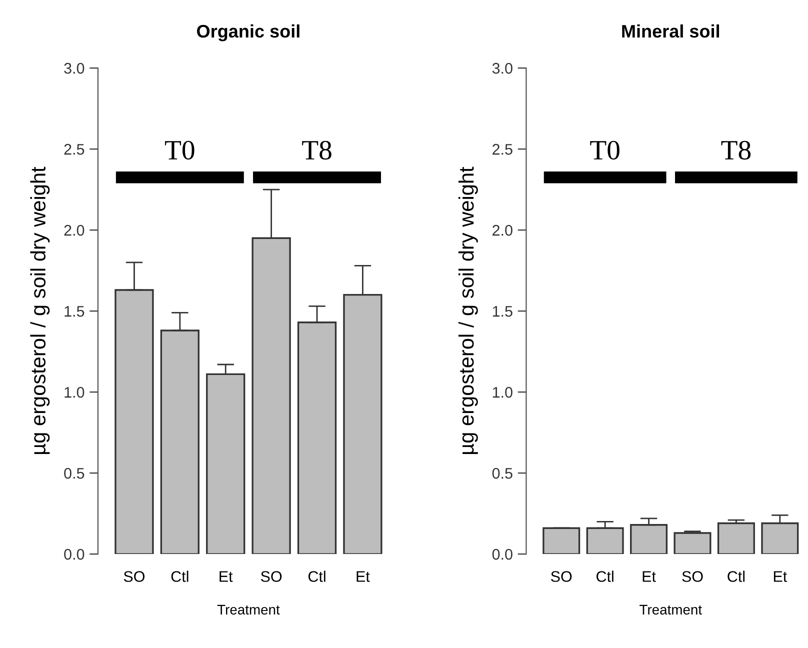 This screenshot has width=808, height=648. I want to click on chart-title: Mineral soil, so click(671, 31).